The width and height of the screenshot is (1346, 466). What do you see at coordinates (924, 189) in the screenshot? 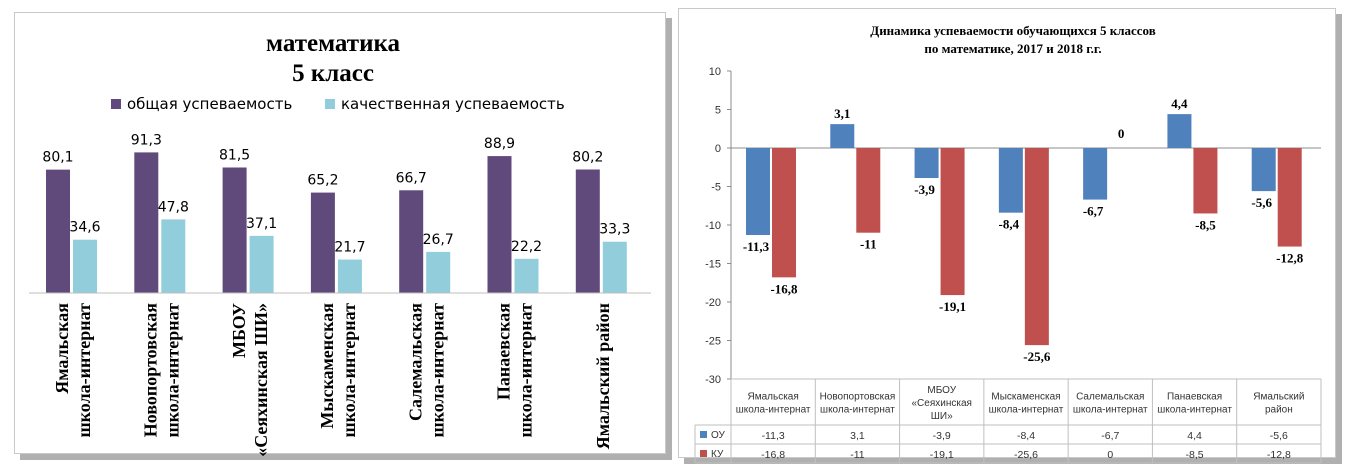
I see `right-data-label-s0-c2: -3,9` at bounding box center [924, 189].